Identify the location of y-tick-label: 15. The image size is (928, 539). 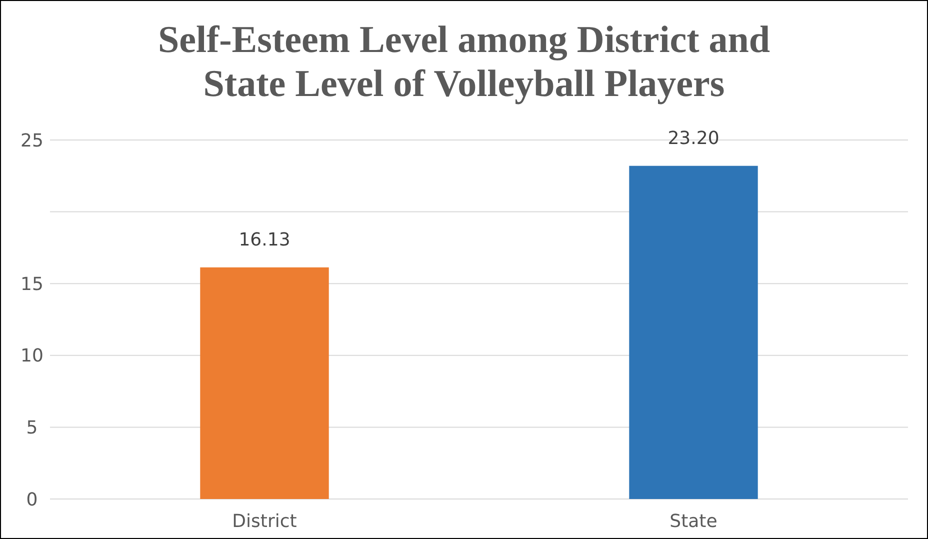
(32, 284).